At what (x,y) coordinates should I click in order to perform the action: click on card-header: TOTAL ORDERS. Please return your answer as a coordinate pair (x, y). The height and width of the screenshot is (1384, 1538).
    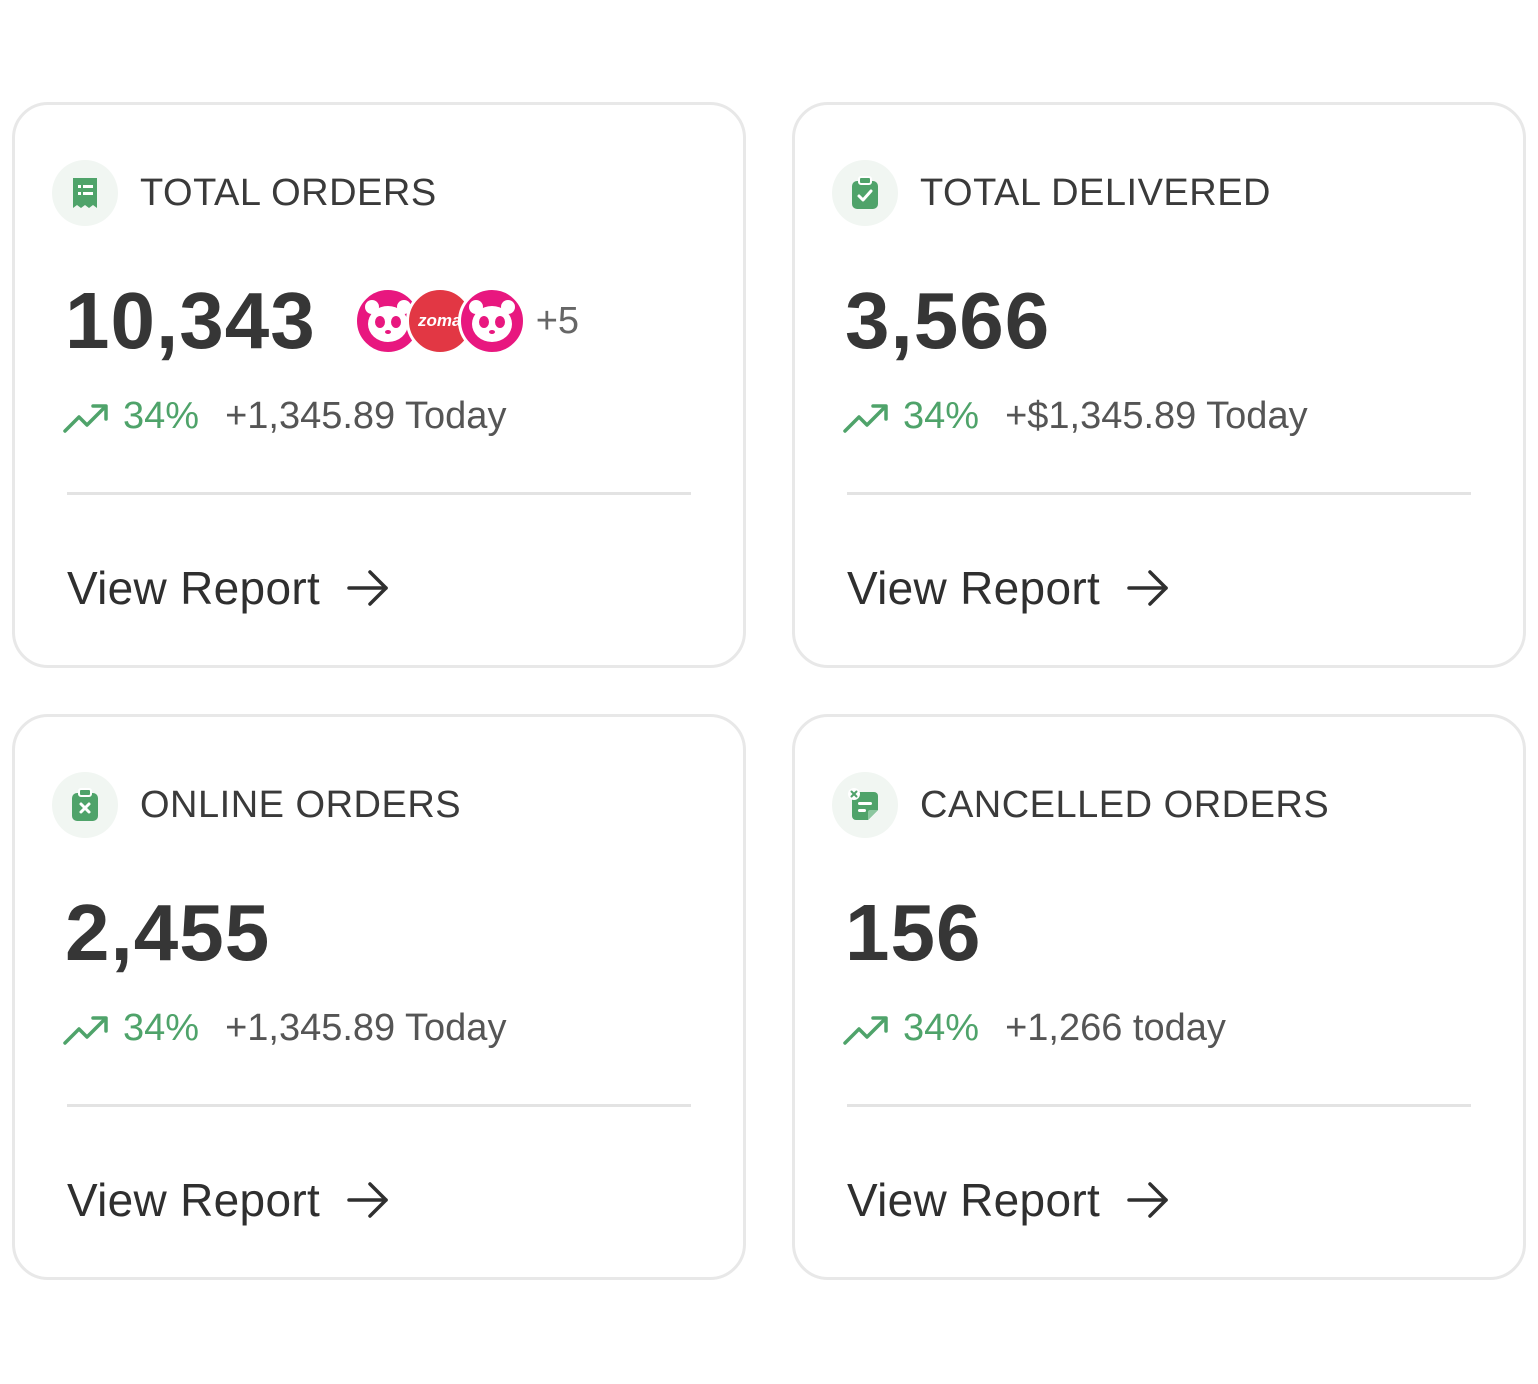
    Looking at the image, I should click on (244, 193).